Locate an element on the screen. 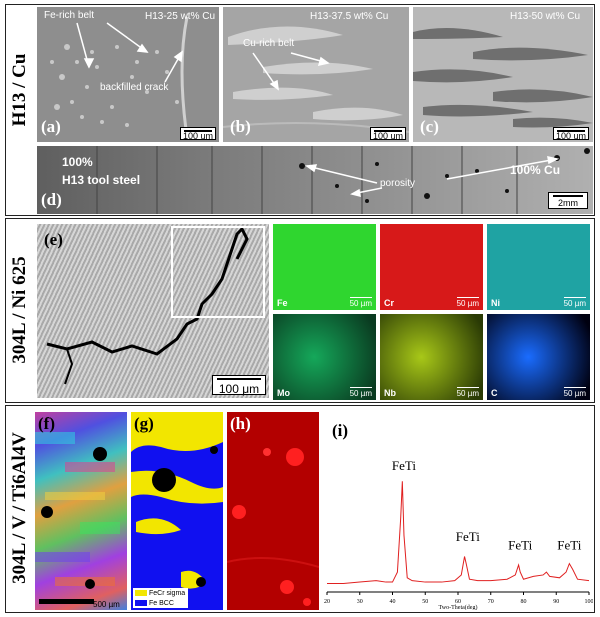 The image size is (600, 617). x-tick-label: 30 is located at coordinates (360, 602).